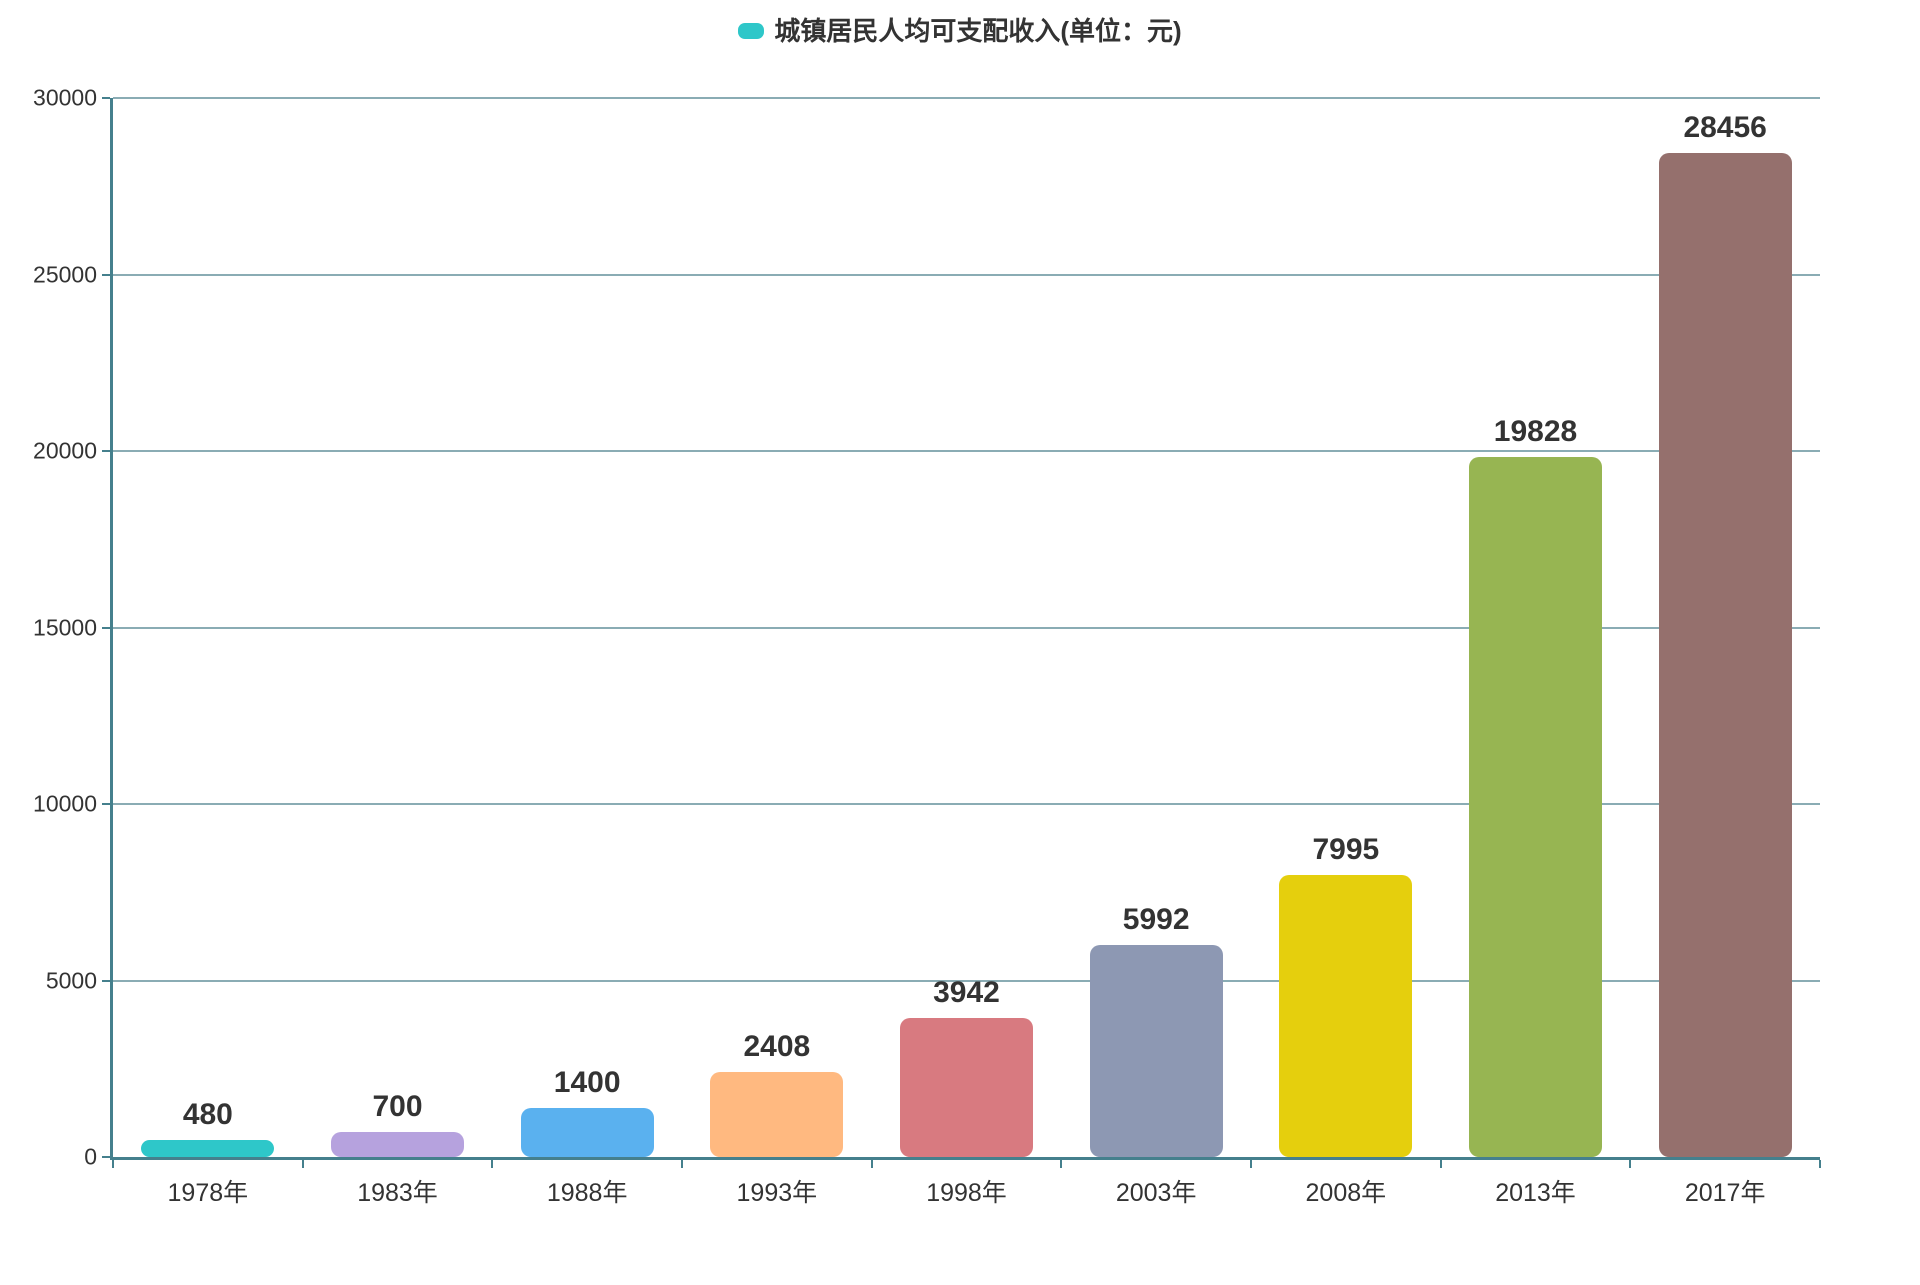 The image size is (1920, 1285). I want to click on x-axis-label: 1993年, so click(777, 1193).